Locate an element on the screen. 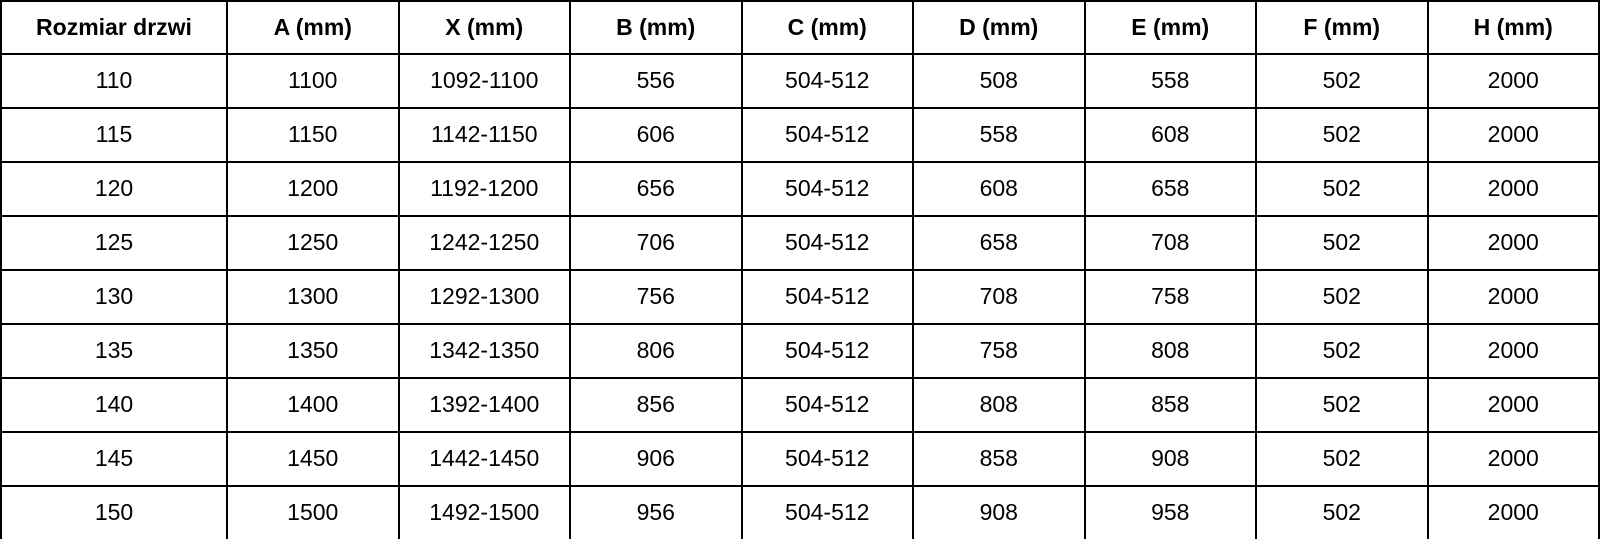 The height and width of the screenshot is (539, 1600). column-header-a-mm: A (mm) is located at coordinates (313, 27).